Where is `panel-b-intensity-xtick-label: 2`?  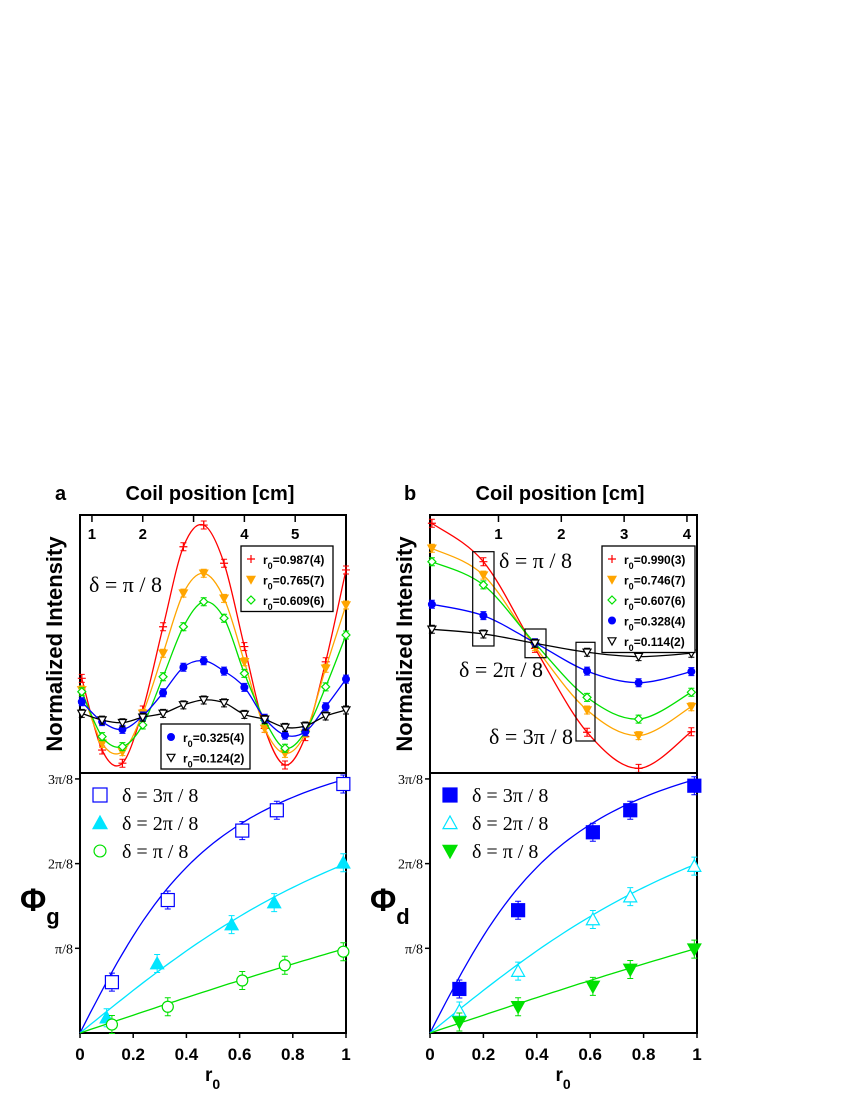 panel-b-intensity-xtick-label: 2 is located at coordinates (561, 534).